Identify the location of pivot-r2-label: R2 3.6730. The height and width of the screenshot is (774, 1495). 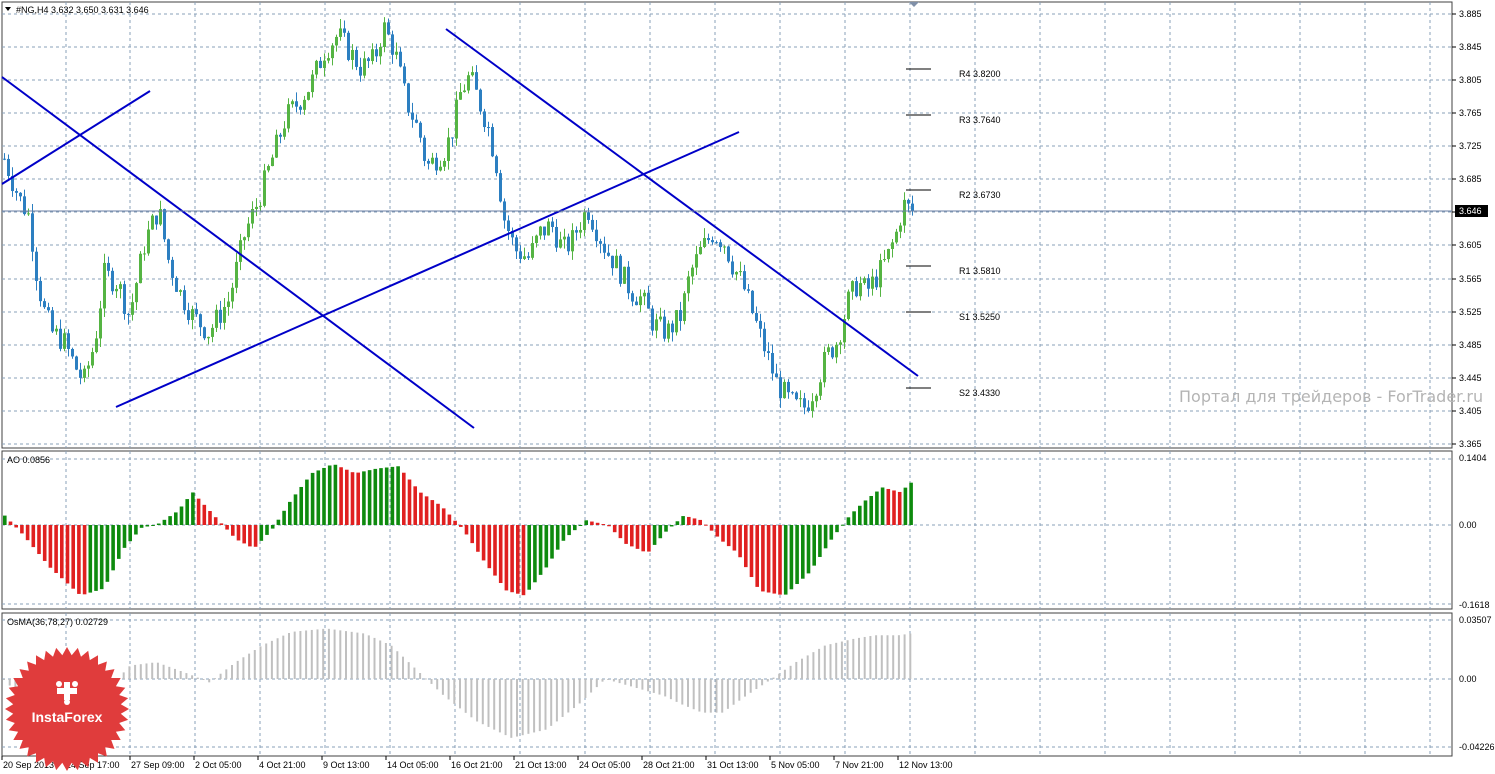
(980, 195).